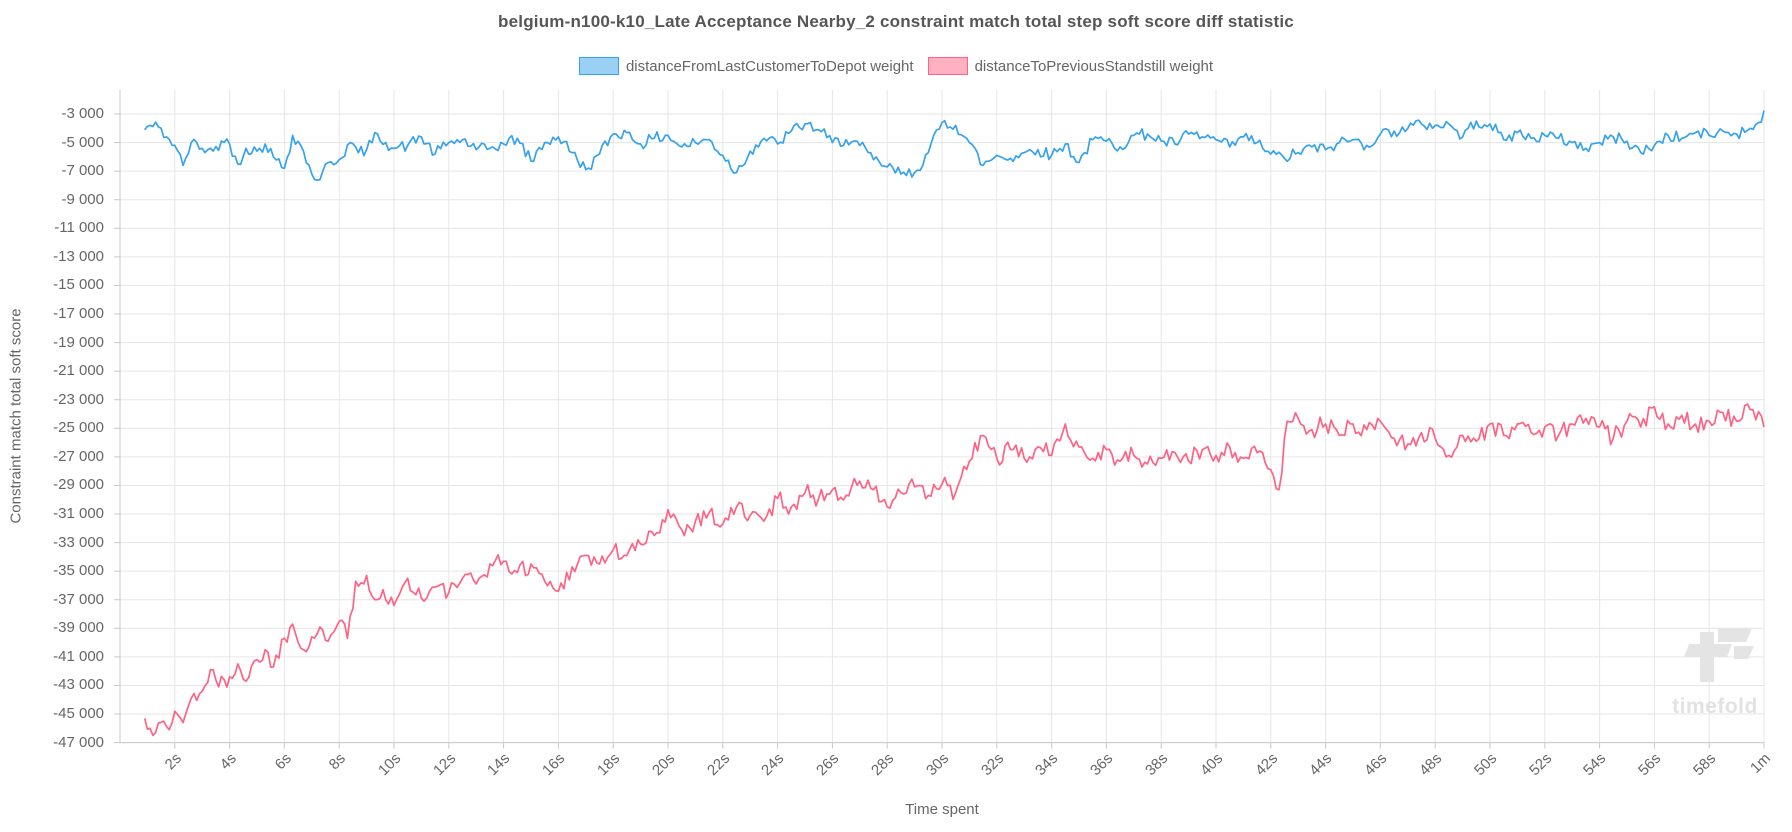 This screenshot has width=1792, height=832. I want to click on y-tick-label: -39 000, so click(78, 628).